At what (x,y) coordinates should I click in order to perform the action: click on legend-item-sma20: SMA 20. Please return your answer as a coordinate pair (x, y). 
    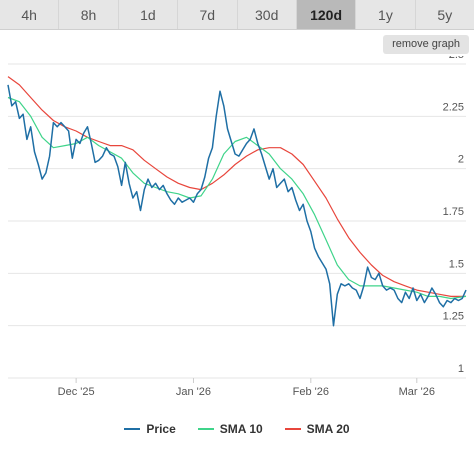
    Looking at the image, I should click on (317, 429).